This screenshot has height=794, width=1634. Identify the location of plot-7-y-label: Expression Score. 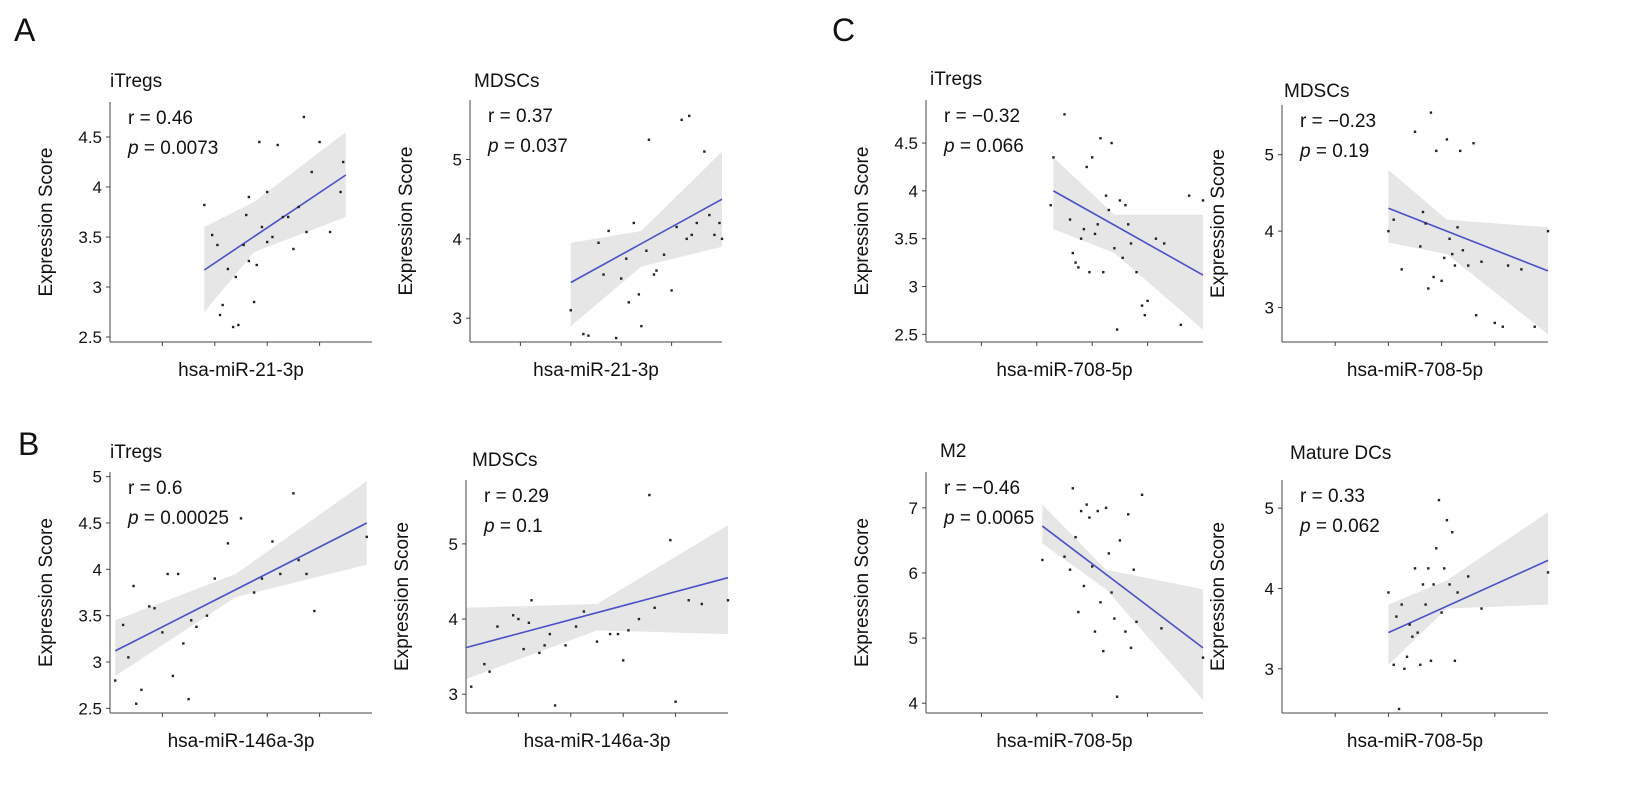
(862, 592).